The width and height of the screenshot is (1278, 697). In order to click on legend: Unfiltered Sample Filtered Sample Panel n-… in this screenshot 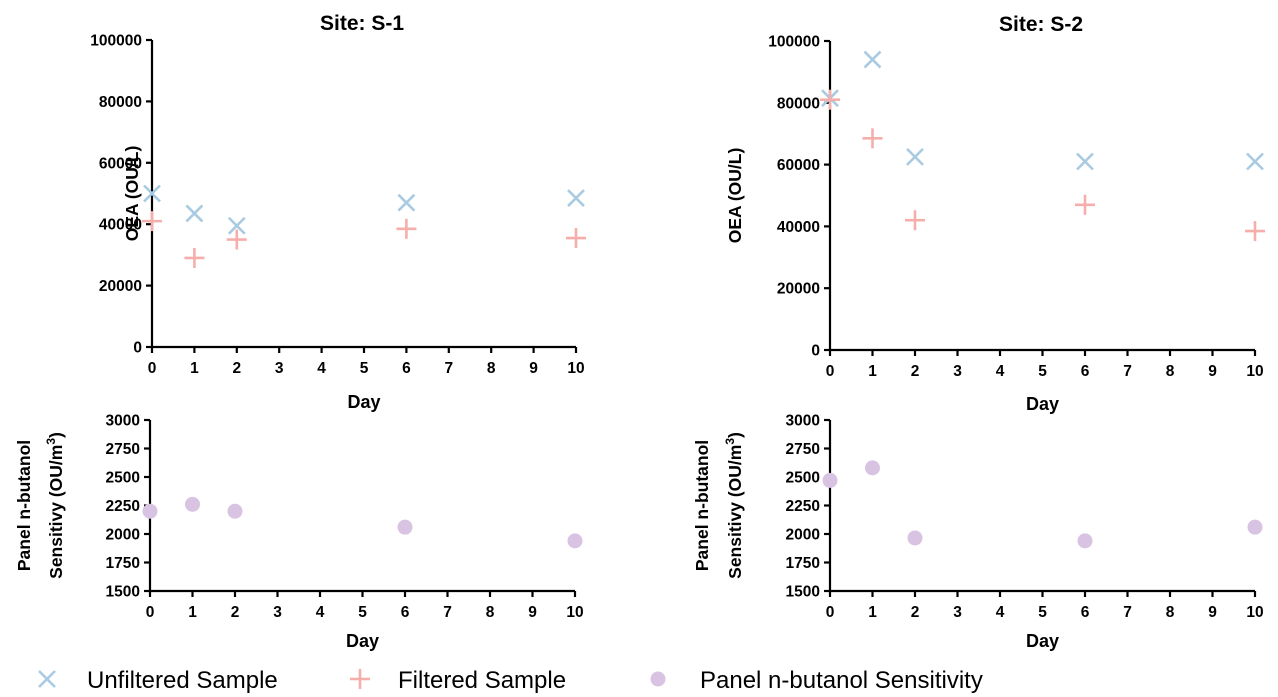, I will do `click(510, 680)`.